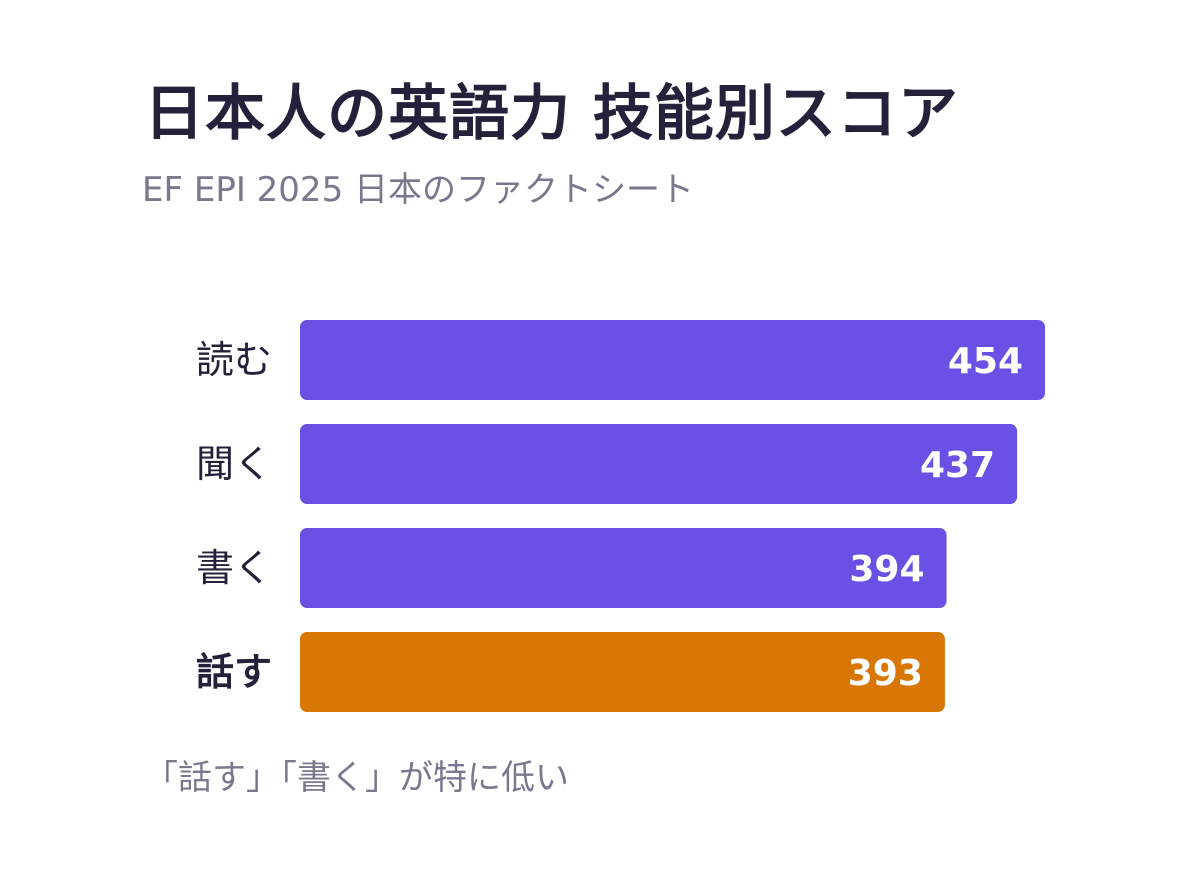 Image resolution: width=1200 pixels, height=876 pixels. What do you see at coordinates (356, 778) in the screenshot?
I see `chart-note: 「話す」「書く」が特に低い` at bounding box center [356, 778].